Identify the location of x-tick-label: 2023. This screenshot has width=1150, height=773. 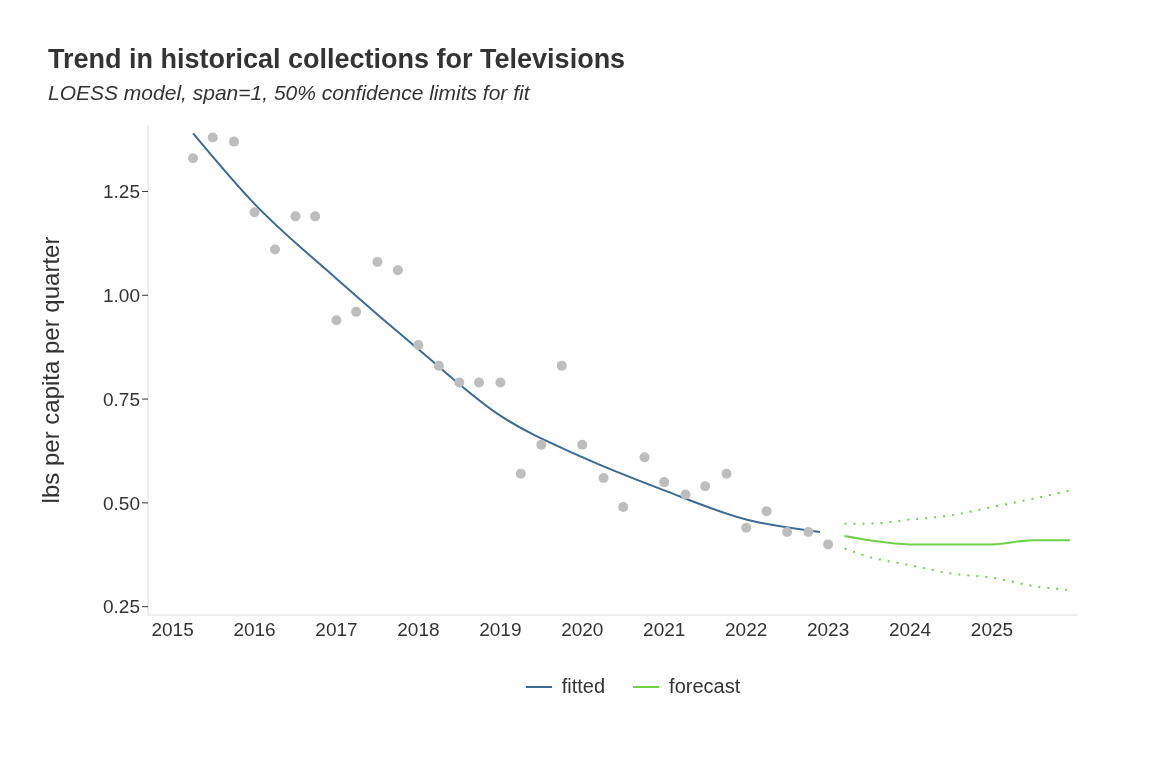
(828, 630).